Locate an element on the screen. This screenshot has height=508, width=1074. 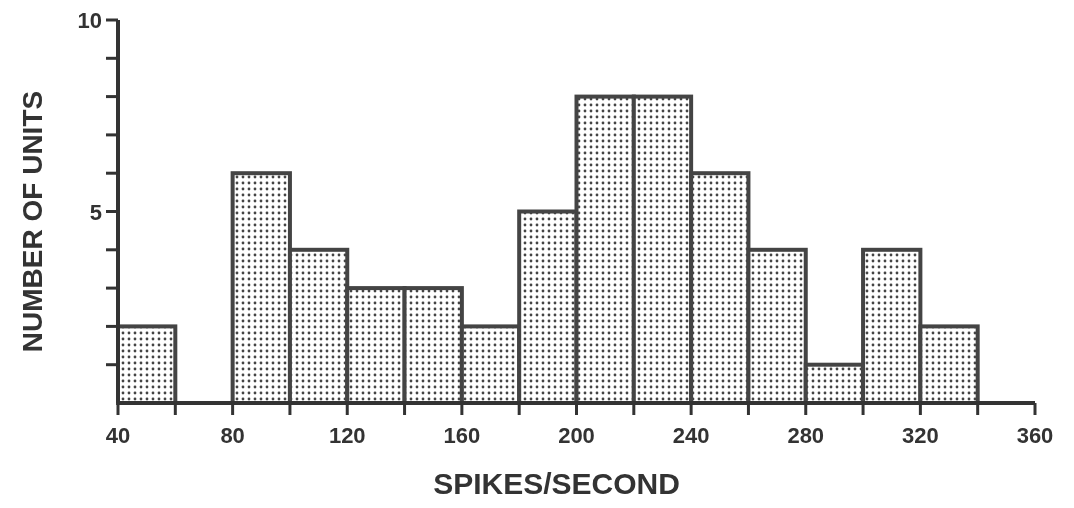
x-axis-title: SPIKES/SECOND is located at coordinates (556, 483).